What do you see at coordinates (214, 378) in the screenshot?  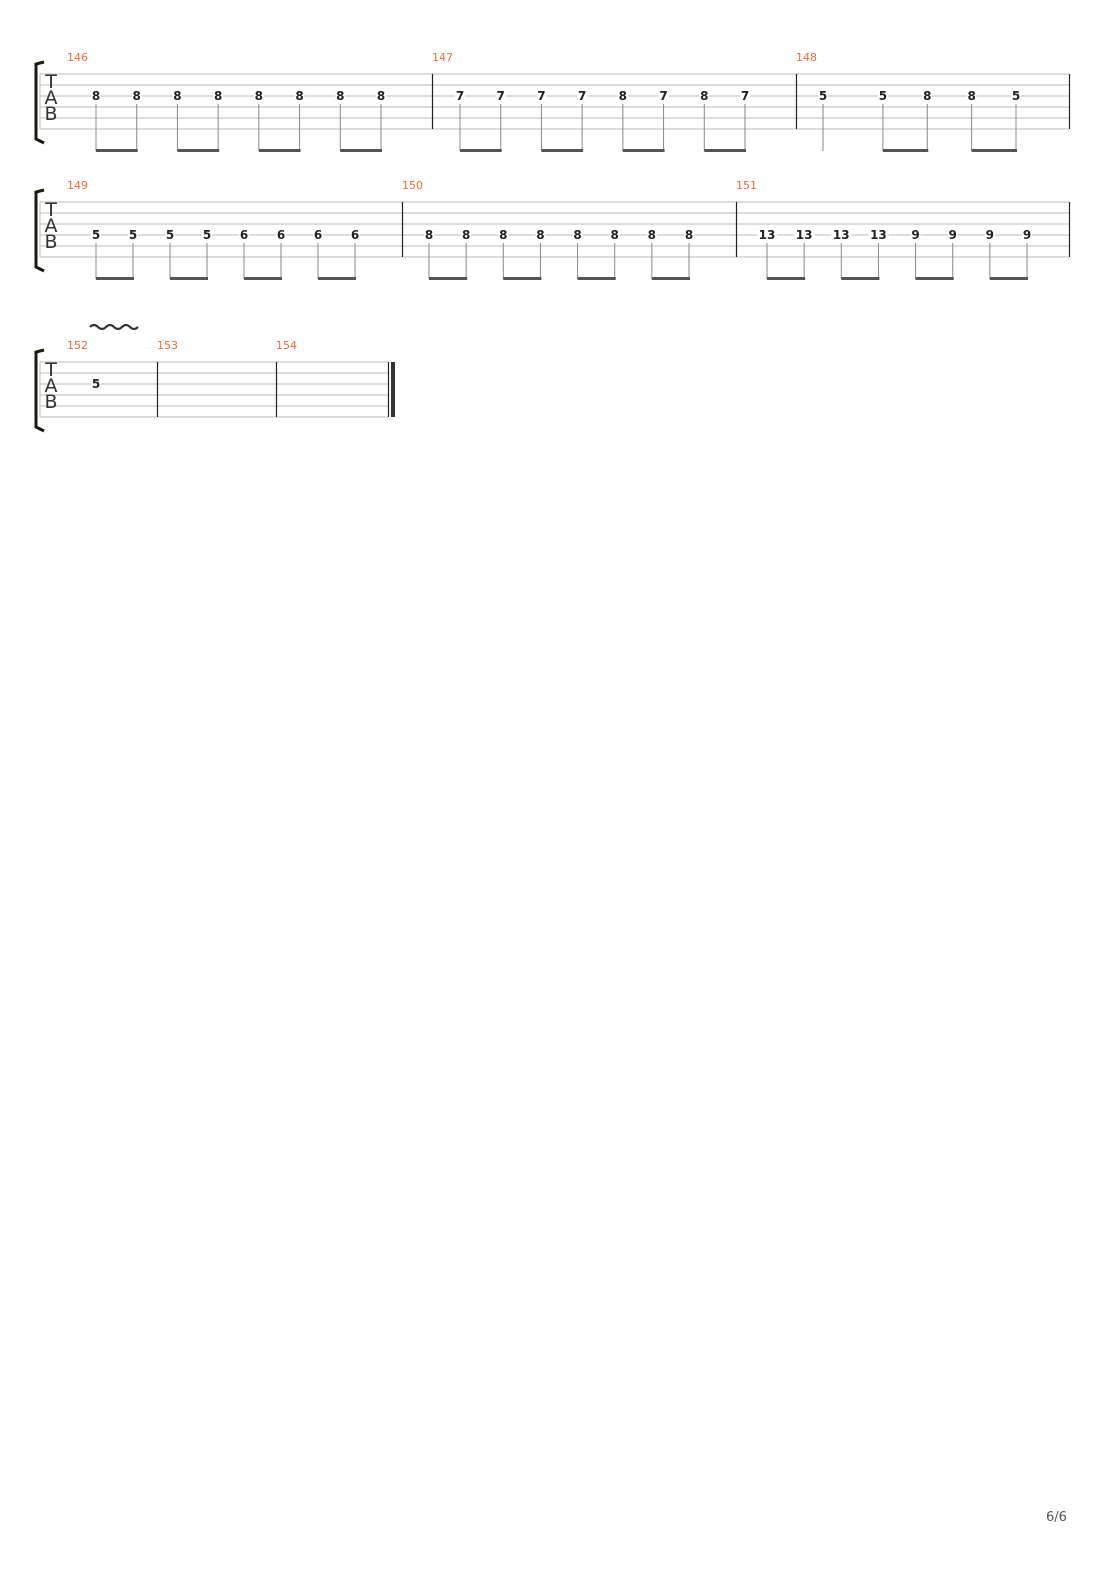 I see `tab-system: TAB 152 5 153 154` at bounding box center [214, 378].